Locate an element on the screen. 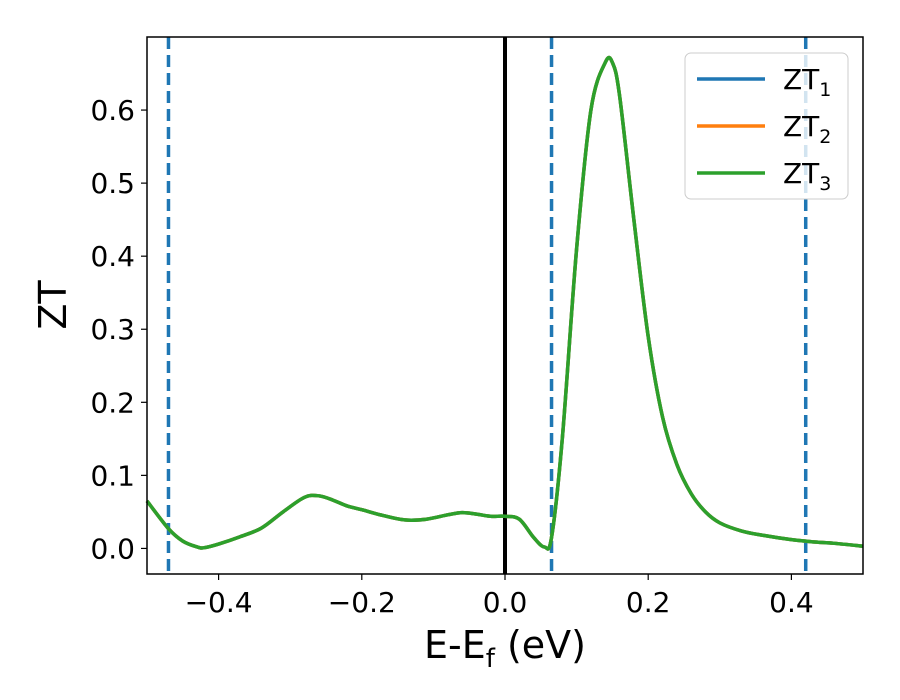 The height and width of the screenshot is (700, 900). x-axis-label: E-Ef (eV) is located at coordinates (505, 648).